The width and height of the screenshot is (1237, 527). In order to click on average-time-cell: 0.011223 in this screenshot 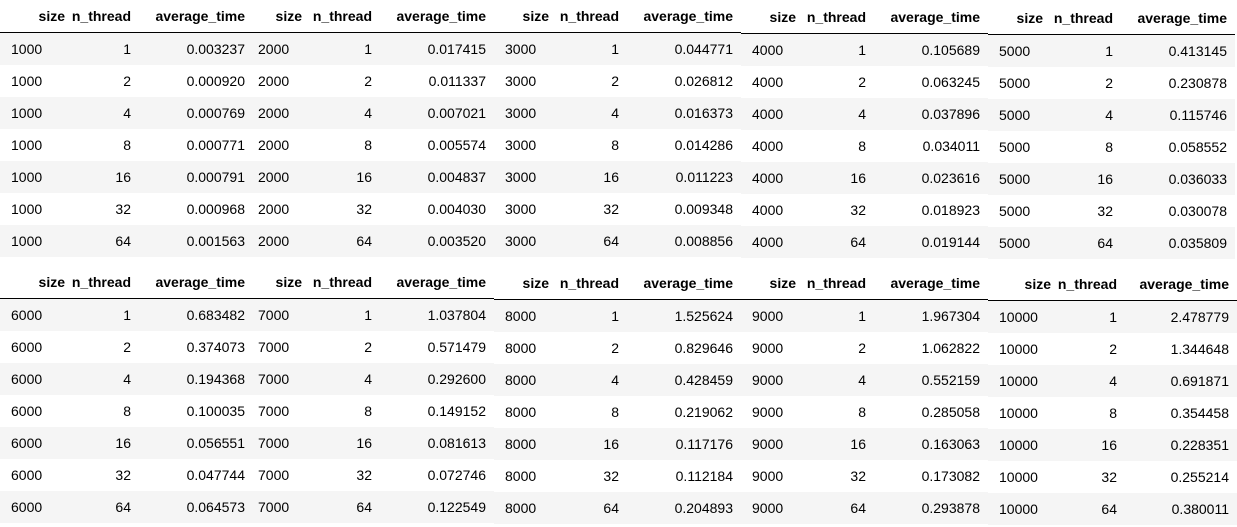, I will do `click(680, 177)`.